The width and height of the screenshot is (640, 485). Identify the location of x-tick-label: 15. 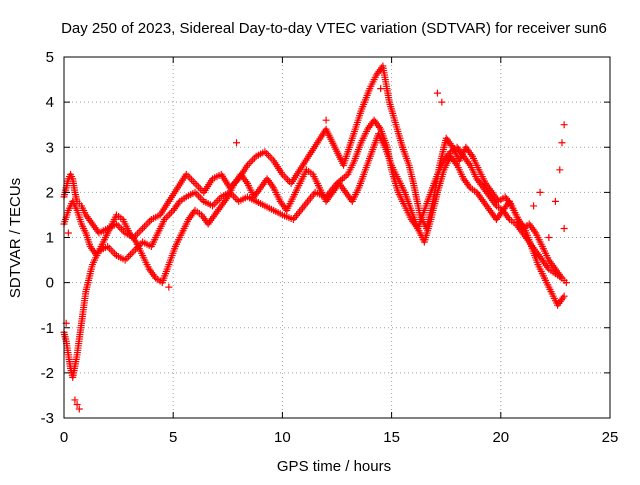
(391, 437).